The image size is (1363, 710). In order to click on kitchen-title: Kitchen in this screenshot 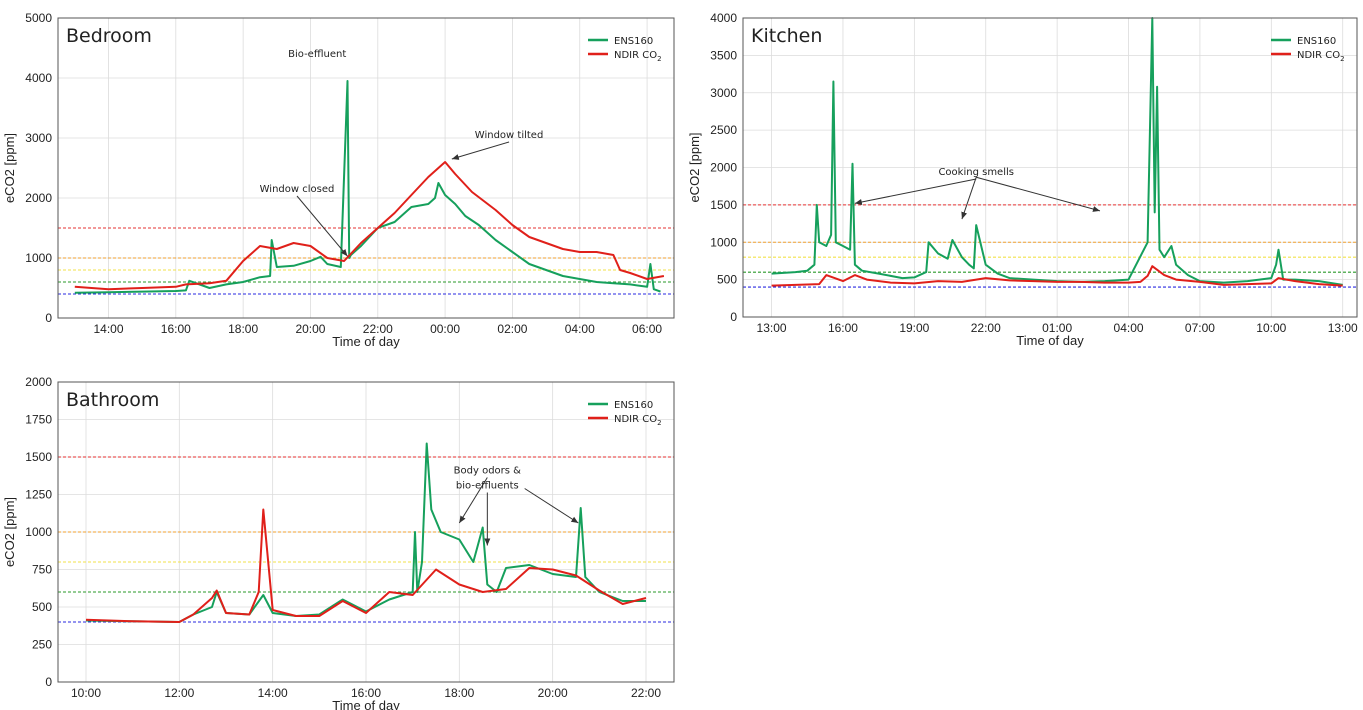, I will do `click(786, 36)`.